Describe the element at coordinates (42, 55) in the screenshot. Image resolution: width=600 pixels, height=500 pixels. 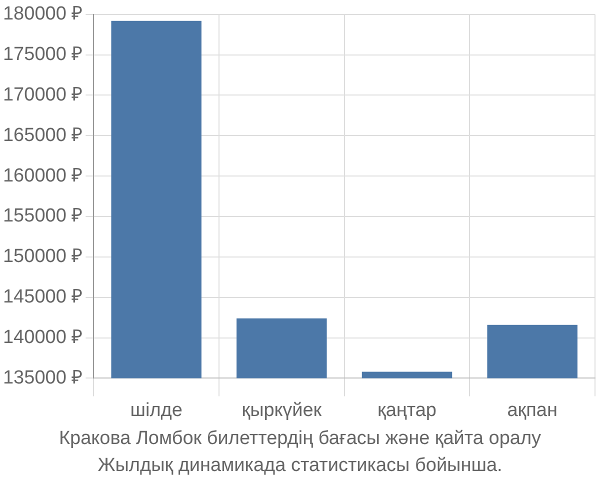
I see `y-tick-label: 175000 ₽` at that location.